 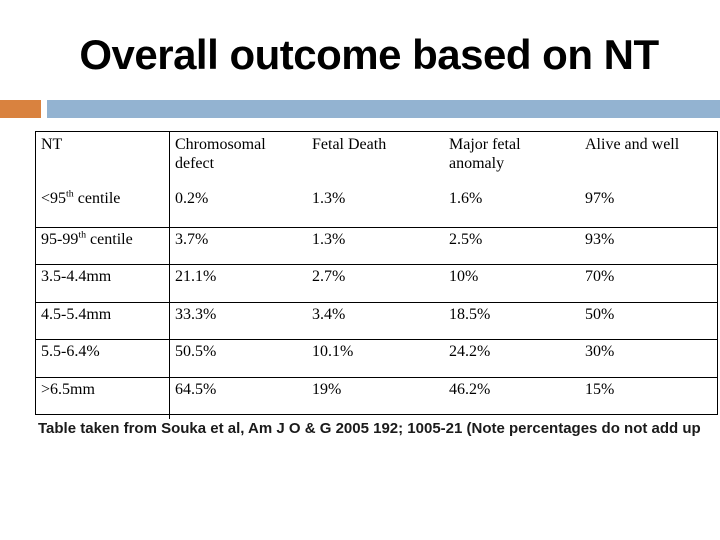 I want to click on cell-chromosomal-defect: 21.1%, so click(x=196, y=276).